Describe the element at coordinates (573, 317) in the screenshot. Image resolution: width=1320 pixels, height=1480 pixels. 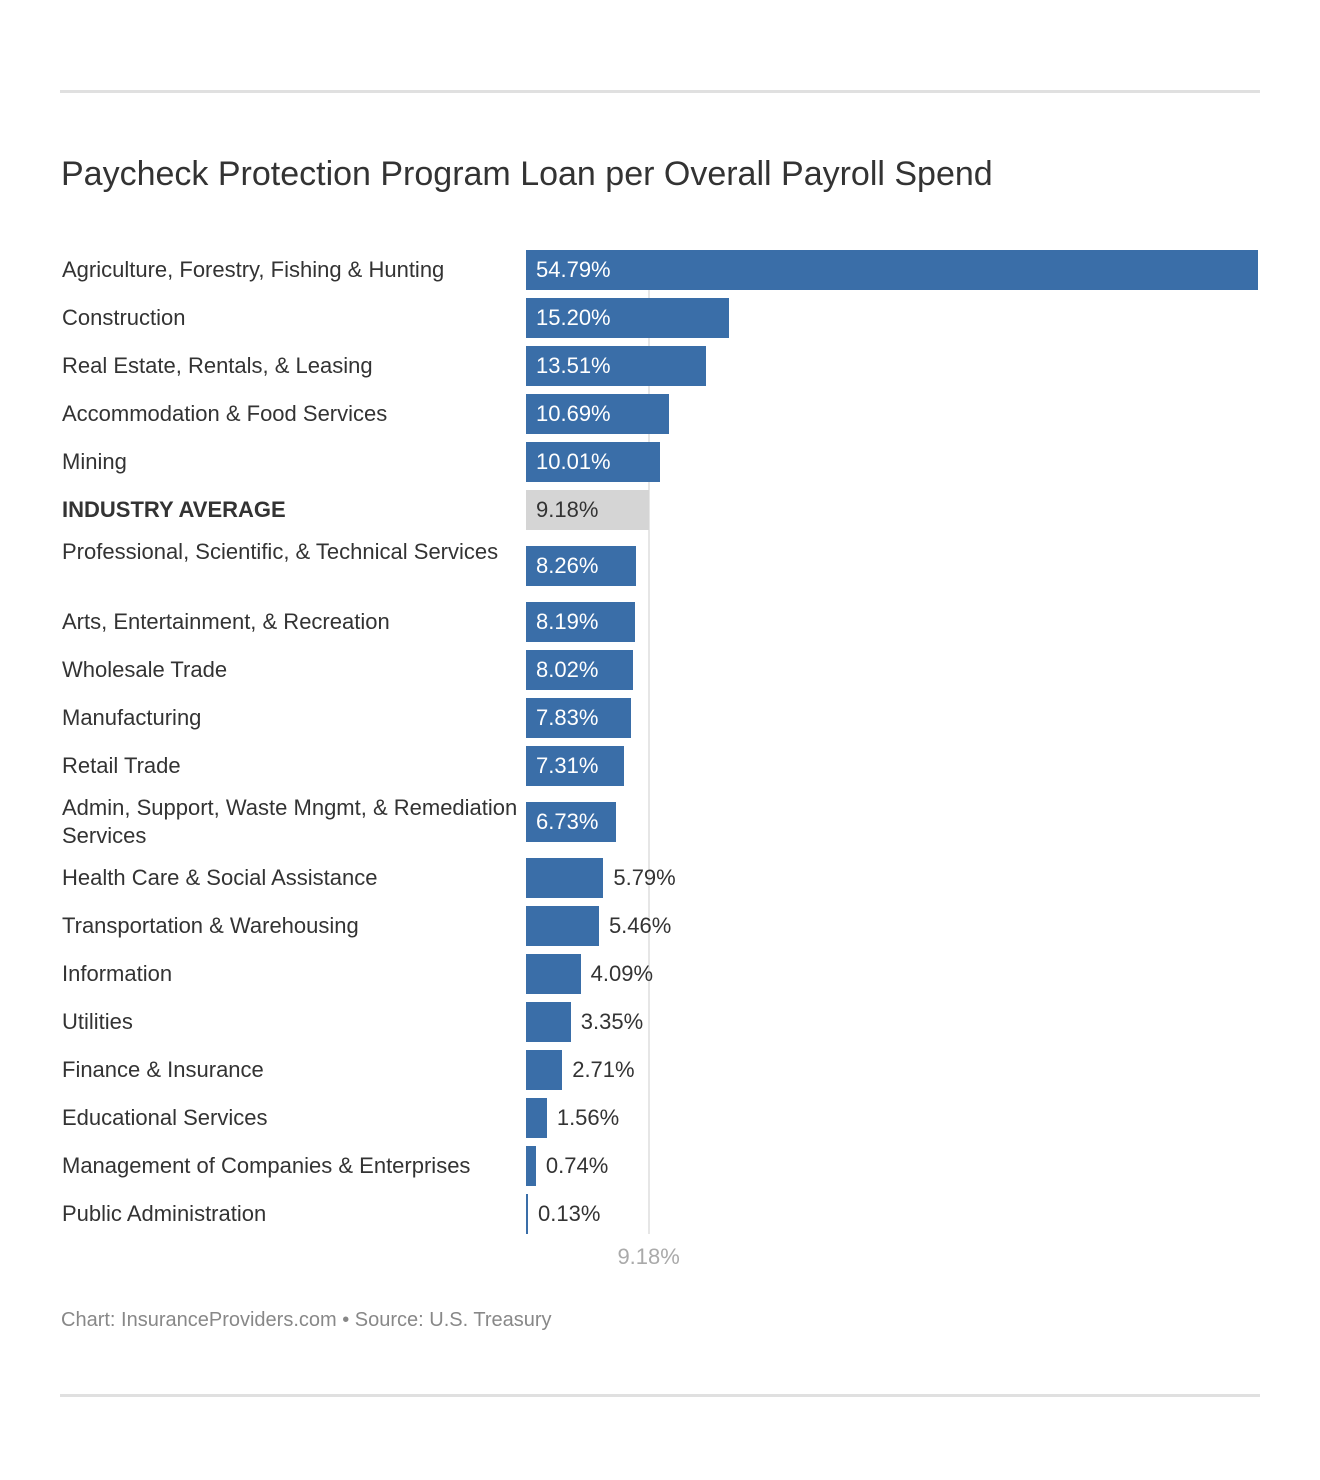
I see `value-label: 15.20%` at that location.